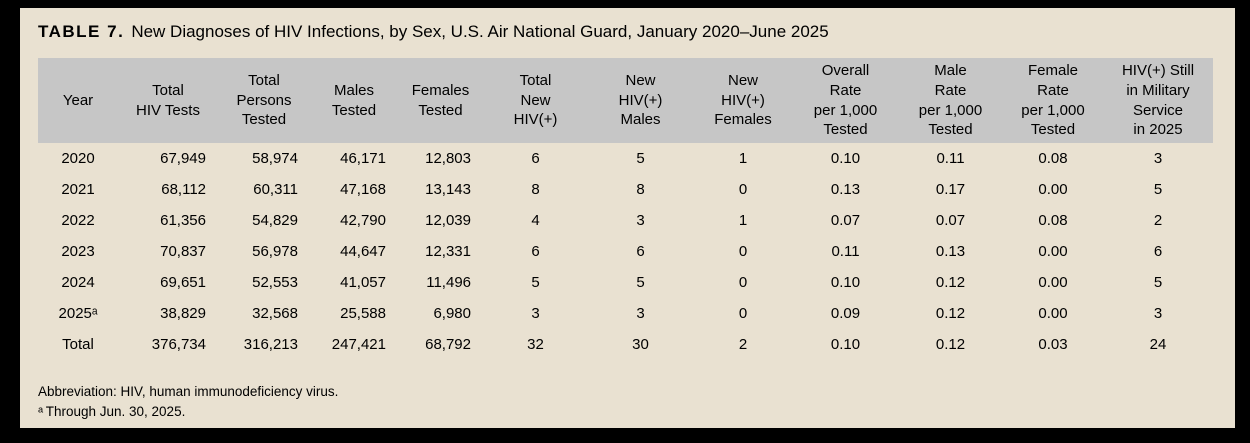  Describe the element at coordinates (1053, 344) in the screenshot. I see `table-cell: 0.03` at that location.